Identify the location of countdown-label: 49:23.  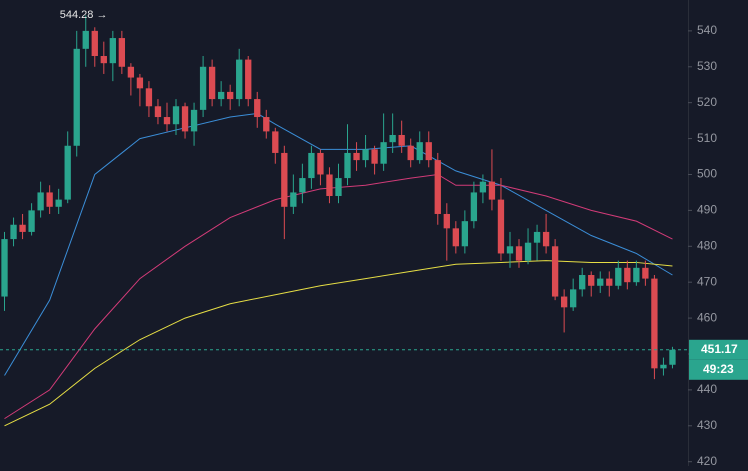
(718, 369).